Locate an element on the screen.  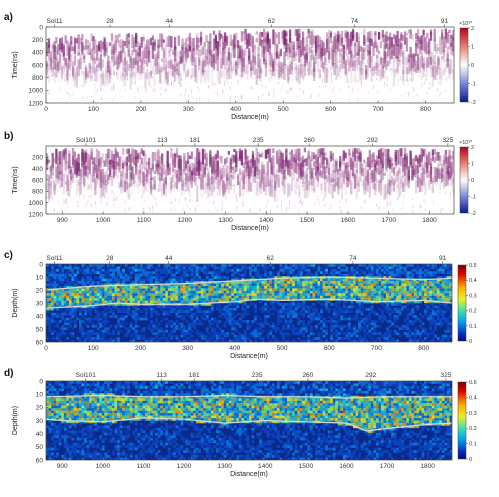
panel-letter: b) is located at coordinates (8, 136).